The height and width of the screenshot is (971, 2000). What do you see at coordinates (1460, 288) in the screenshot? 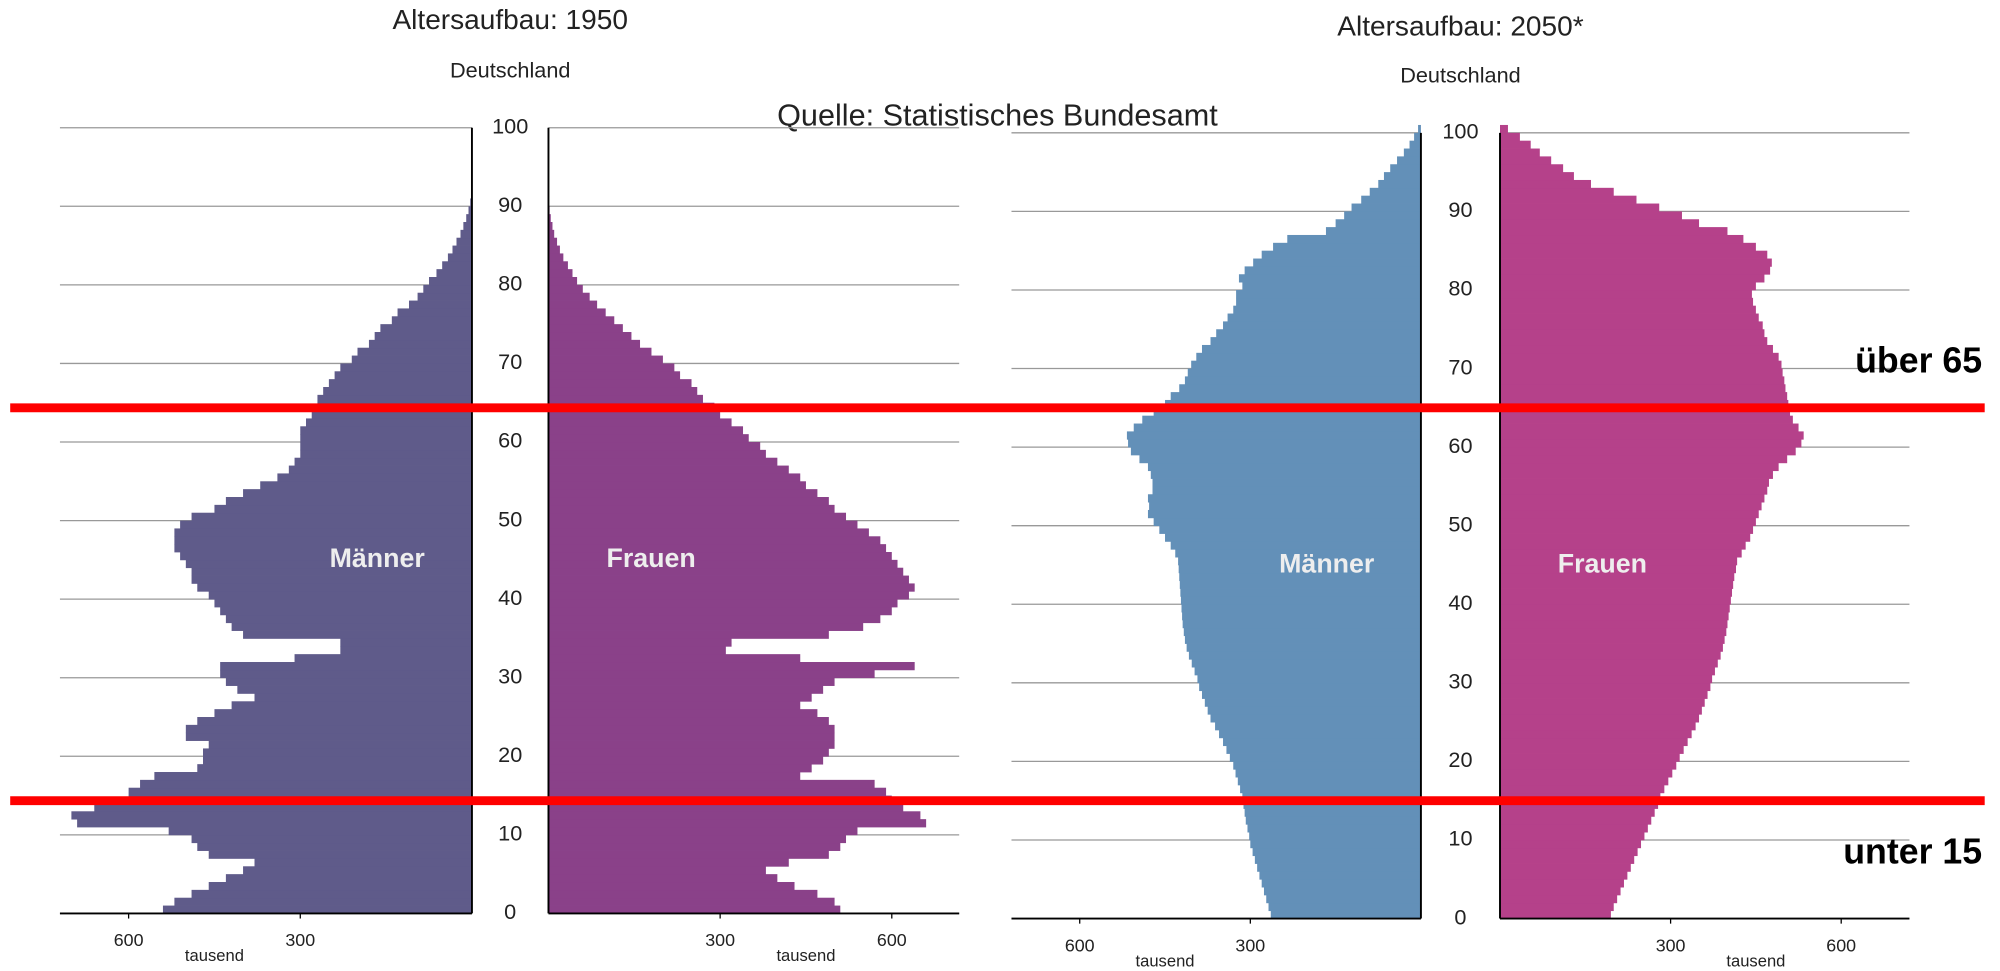
I see `y-tick-label: 80` at bounding box center [1460, 288].